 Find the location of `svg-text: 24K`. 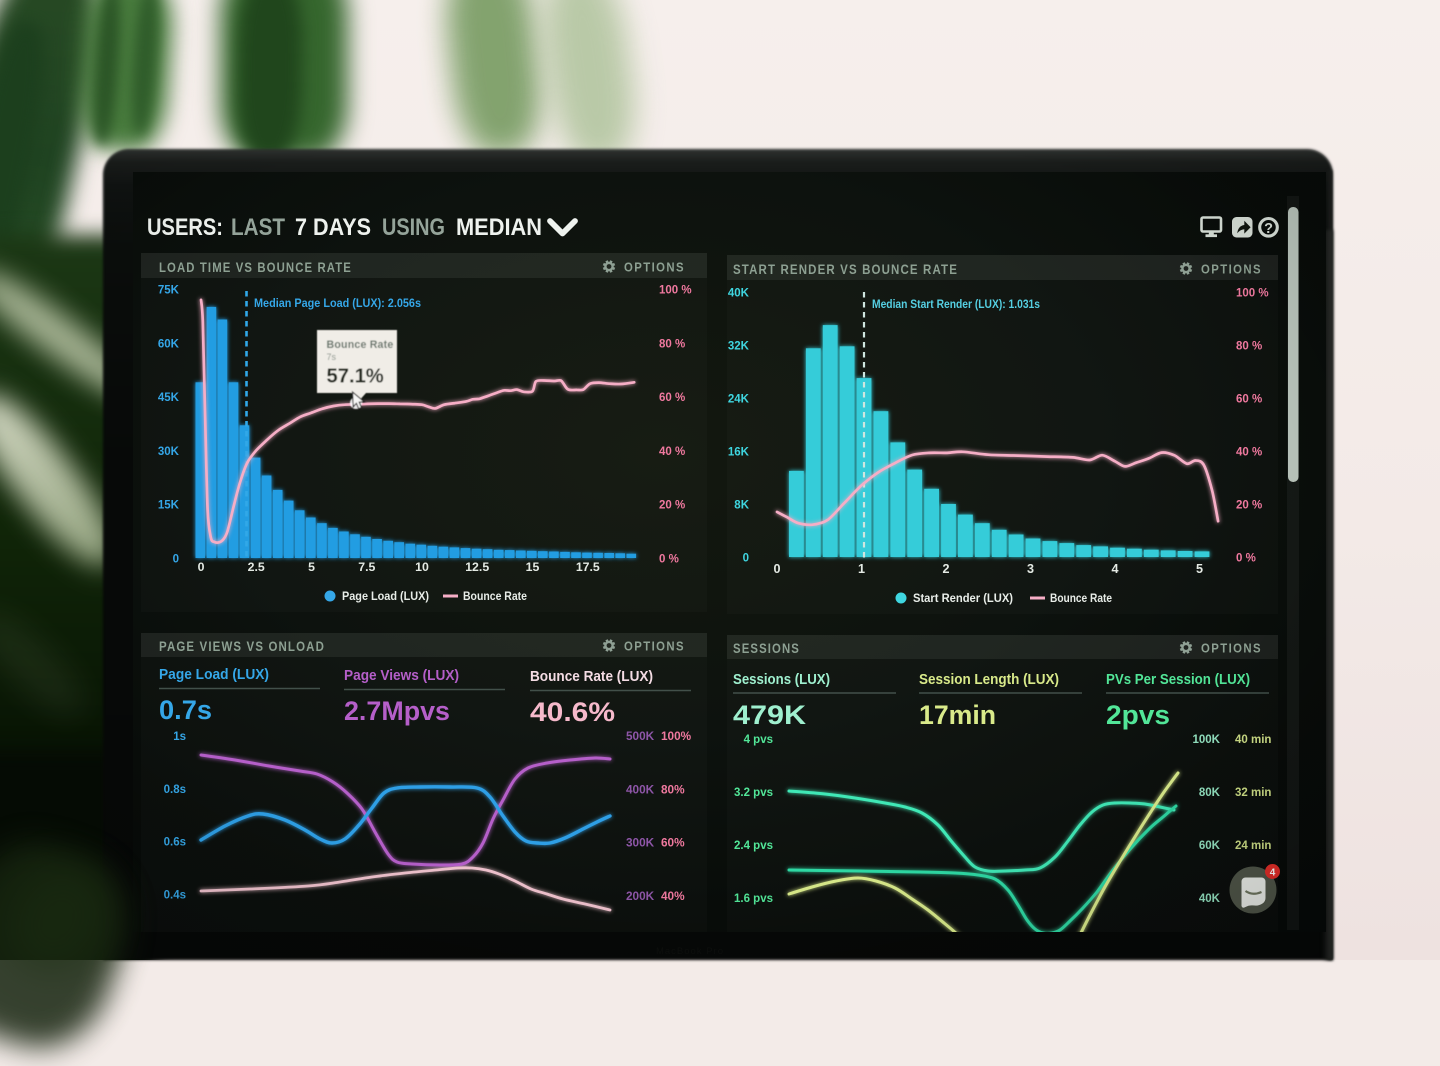

svg-text: 24K is located at coordinates (739, 400).